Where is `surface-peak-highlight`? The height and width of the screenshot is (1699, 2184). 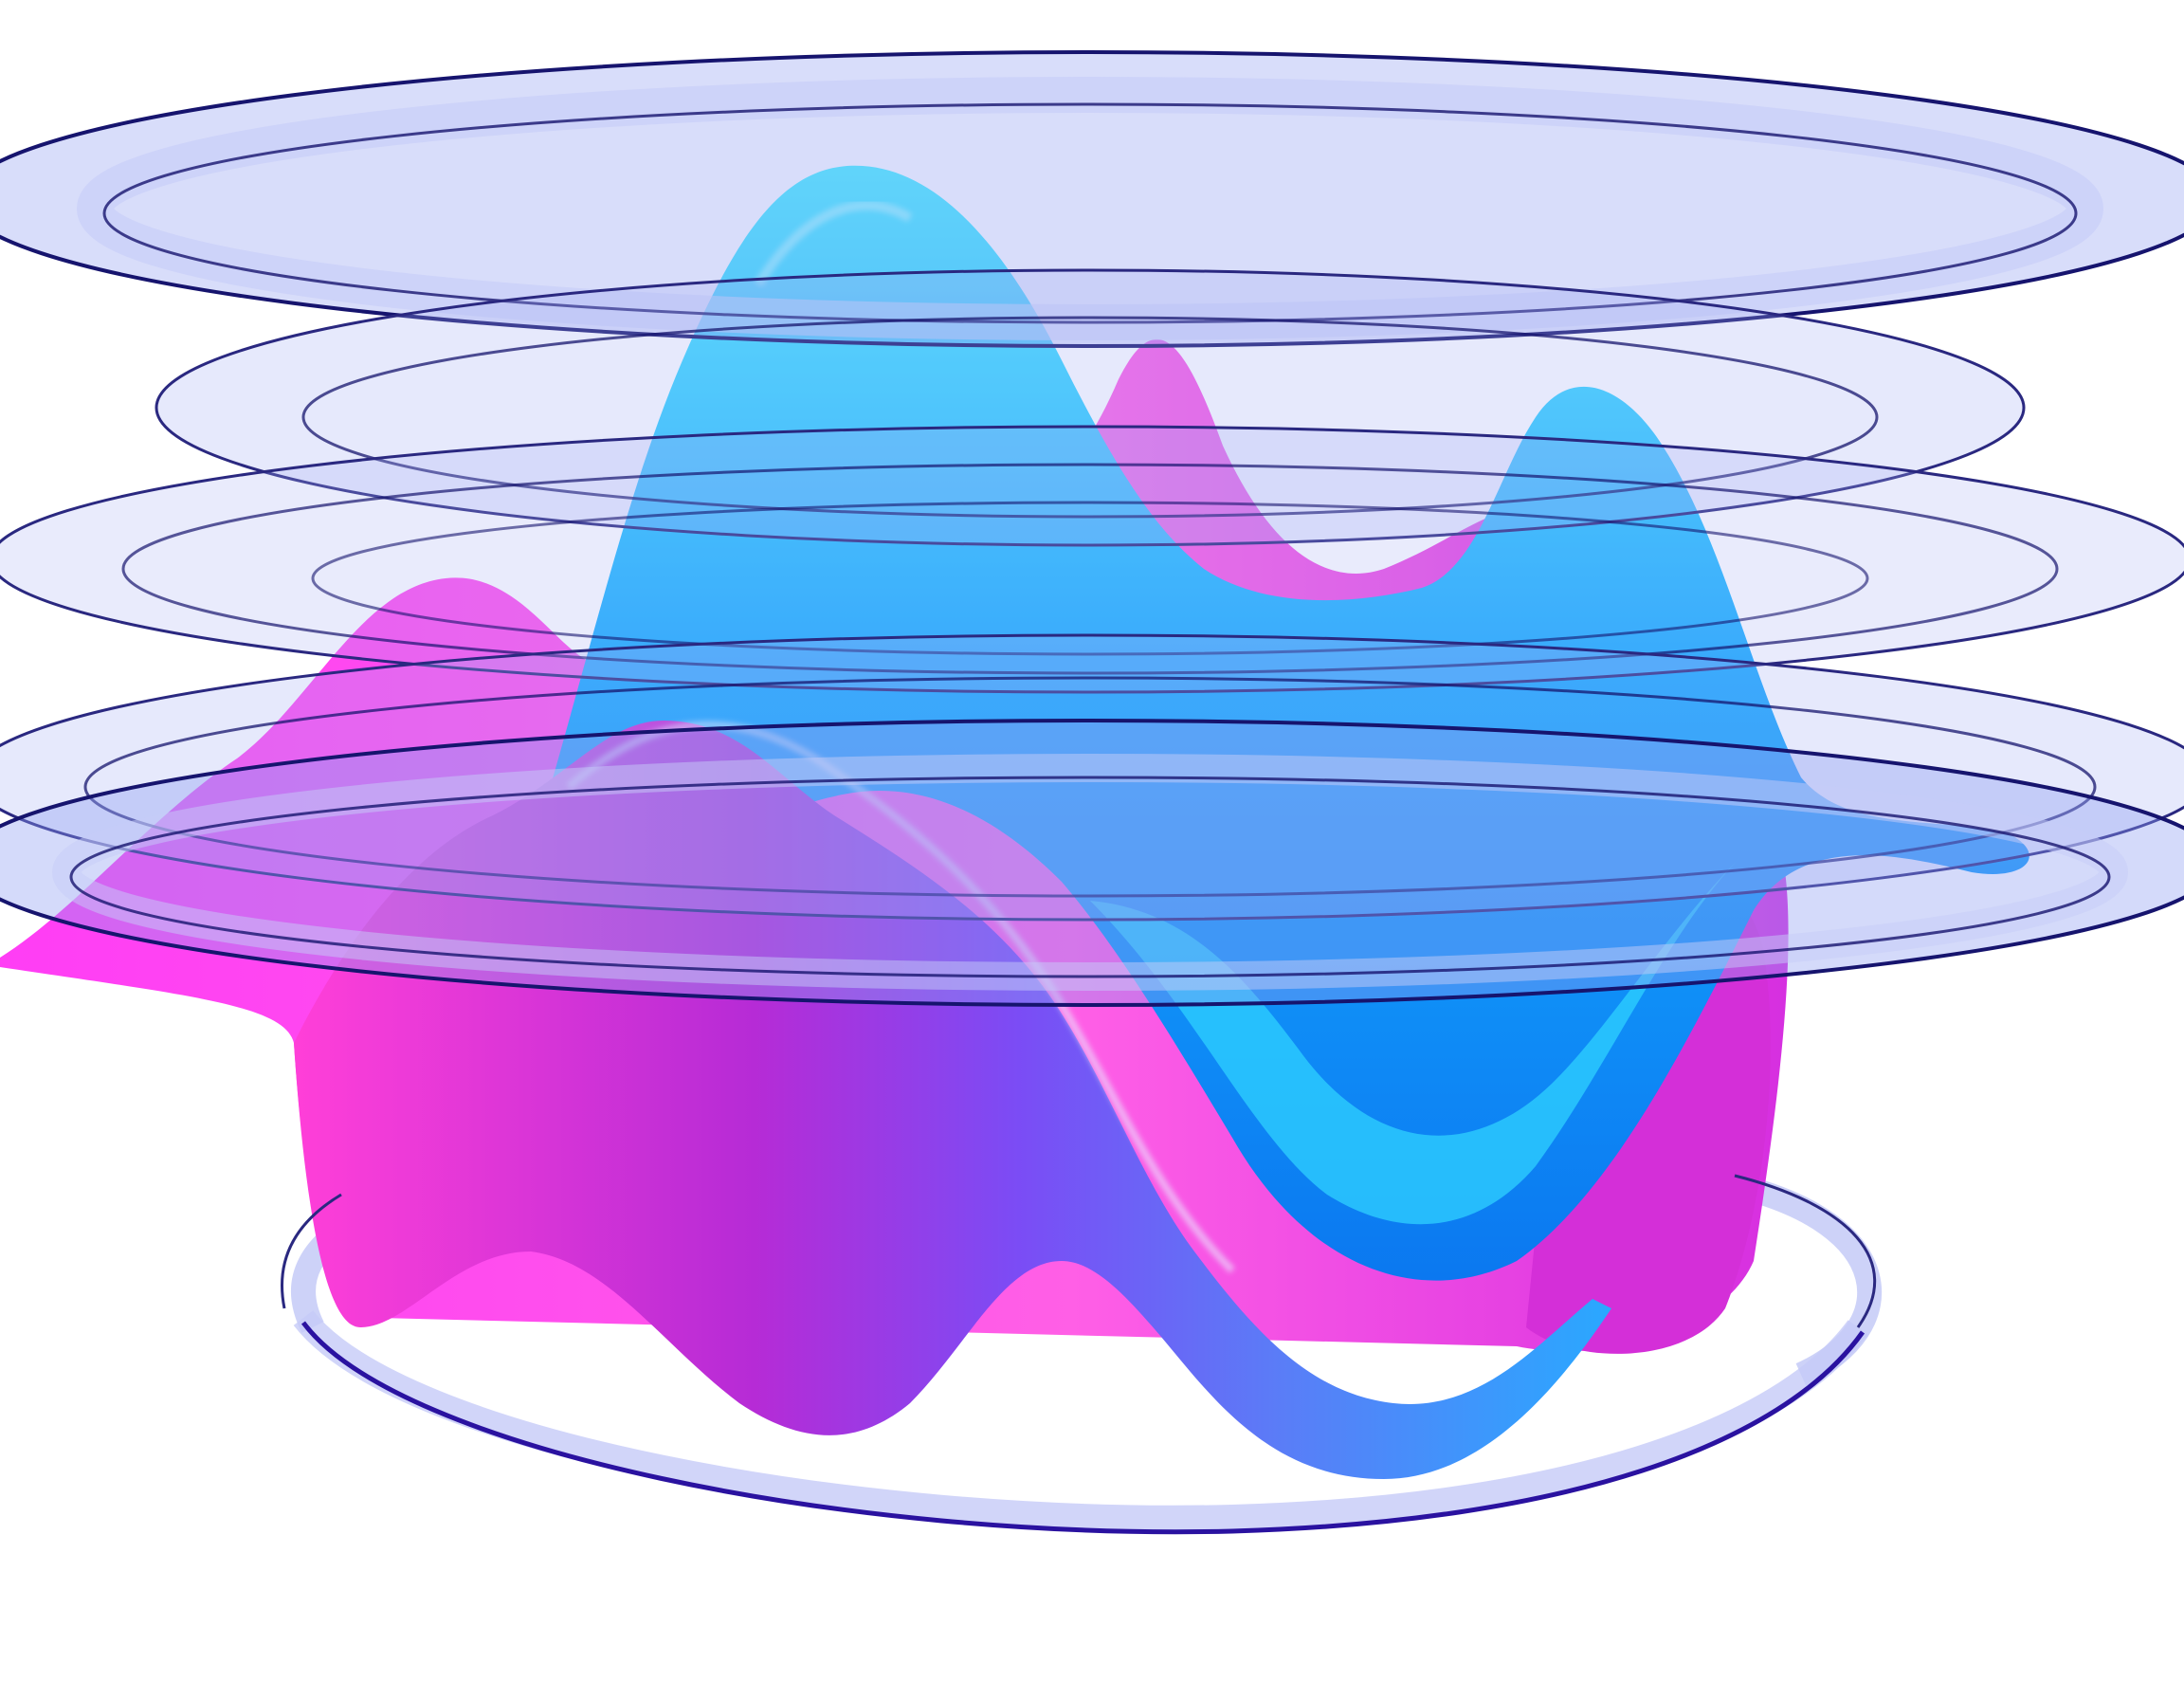 surface-peak-highlight is located at coordinates (833, 243).